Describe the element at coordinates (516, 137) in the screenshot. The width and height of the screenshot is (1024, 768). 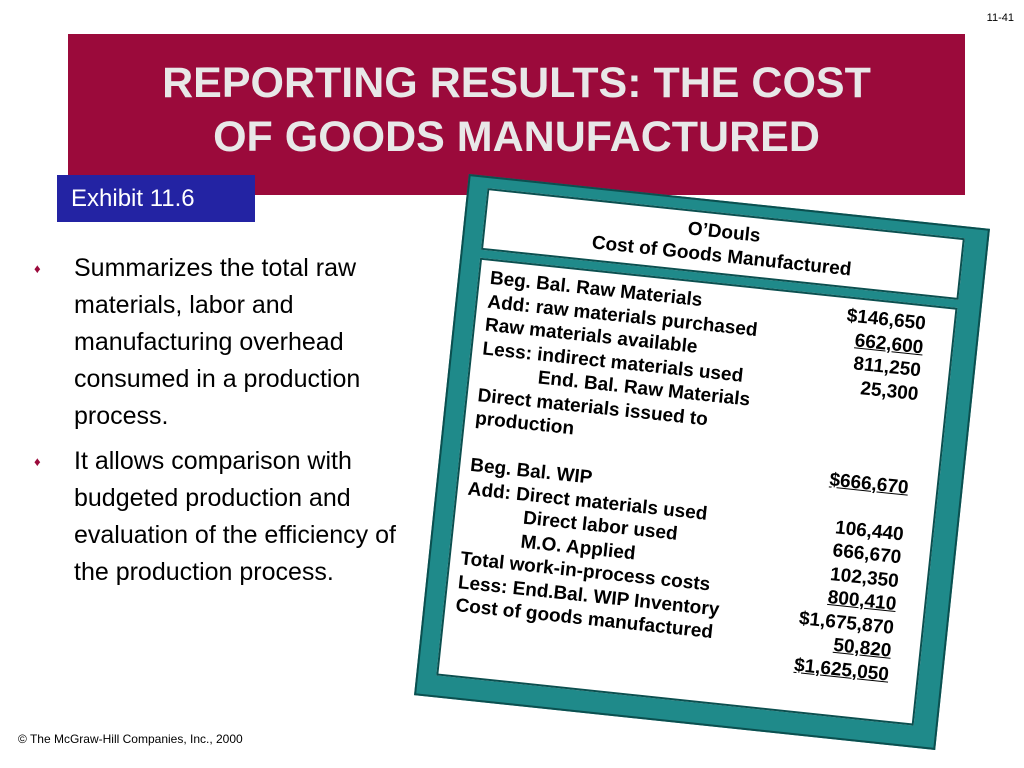
I see `title-line: OF GOODS MANUFACTURED` at that location.